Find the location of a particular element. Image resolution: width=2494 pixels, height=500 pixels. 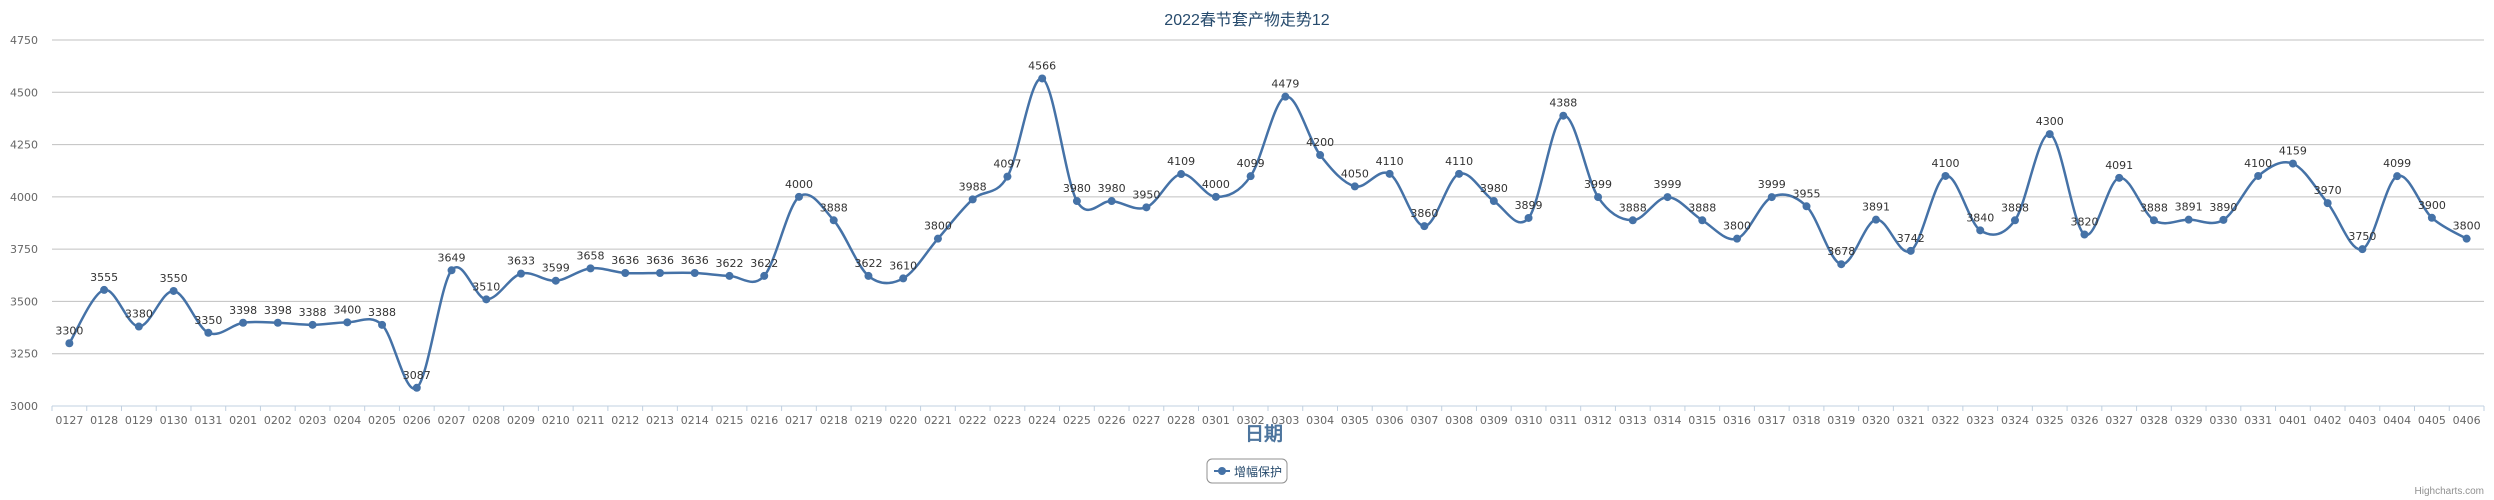

data-label: 3955 is located at coordinates (1807, 193).